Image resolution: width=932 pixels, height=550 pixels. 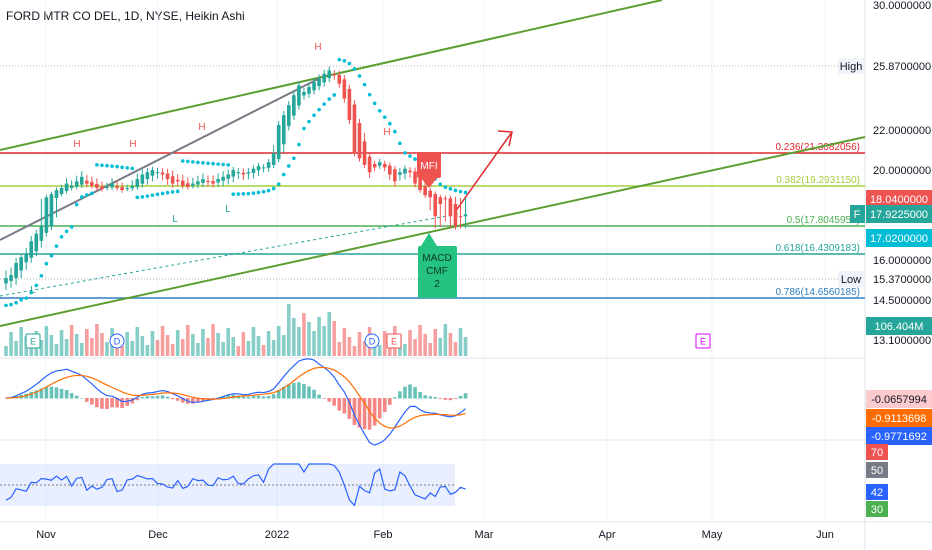 What do you see at coordinates (902, 261) in the screenshot?
I see `y-tick-16.0000000: 16.0000000` at bounding box center [902, 261].